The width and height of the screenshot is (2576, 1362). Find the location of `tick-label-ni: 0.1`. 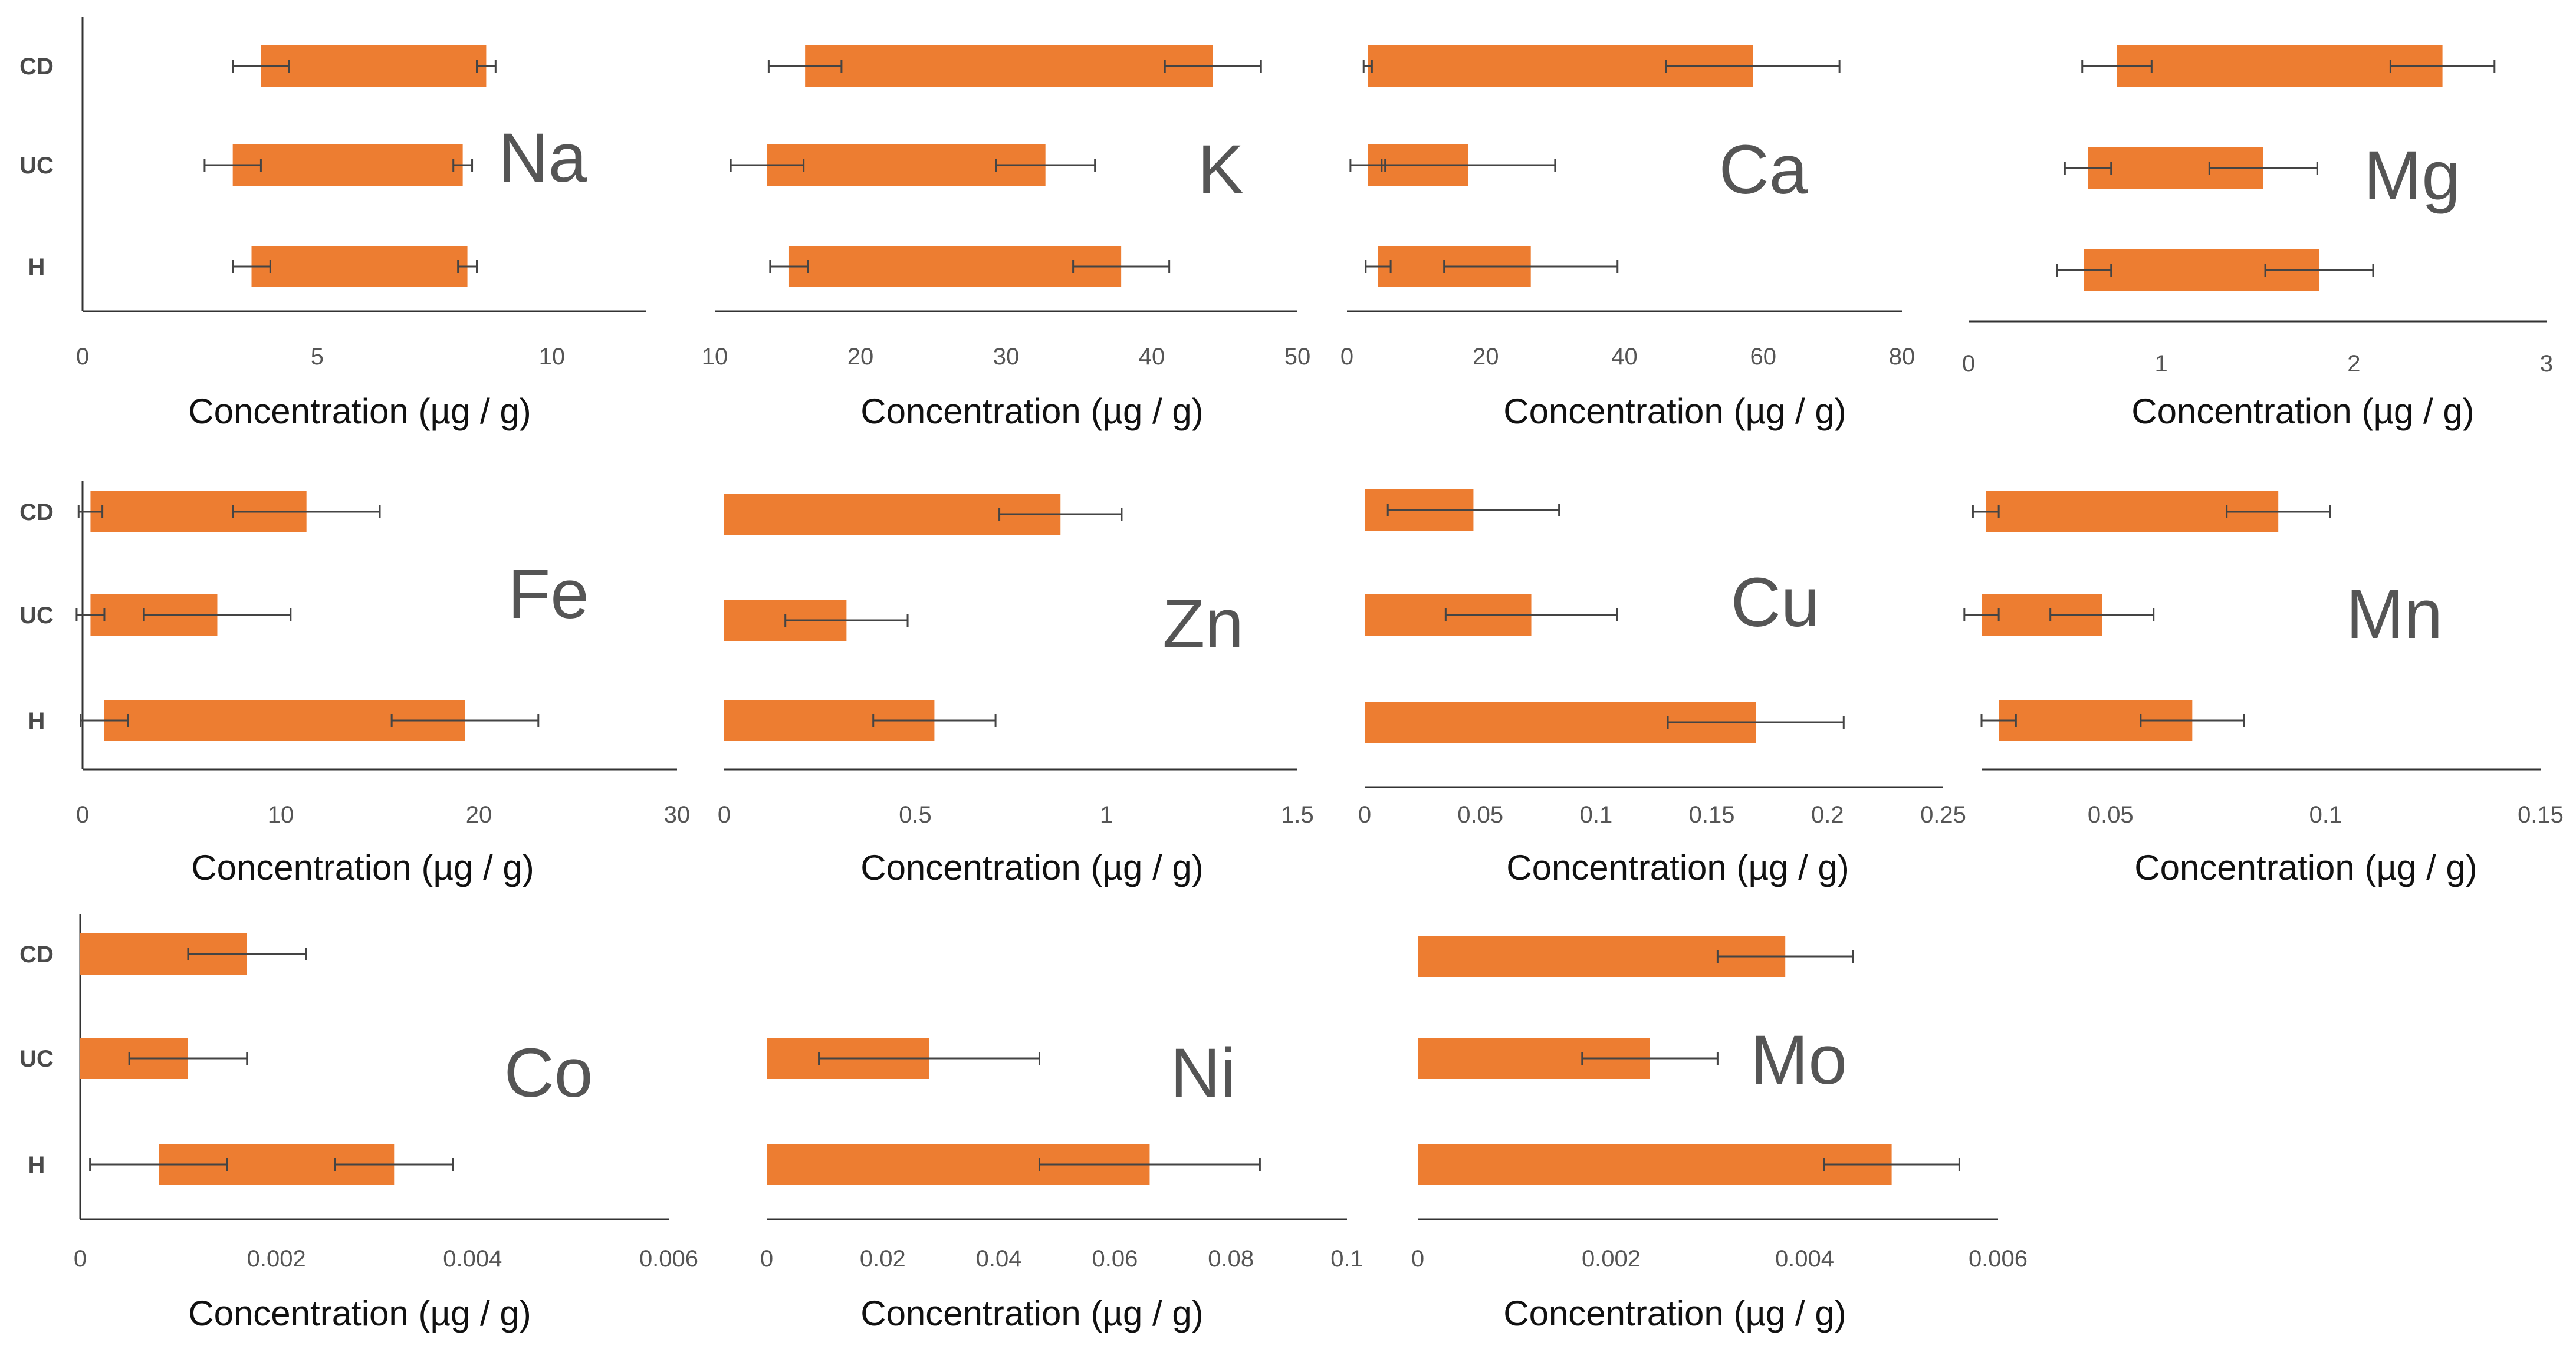

tick-label-ni: 0.1 is located at coordinates (1346, 1259).